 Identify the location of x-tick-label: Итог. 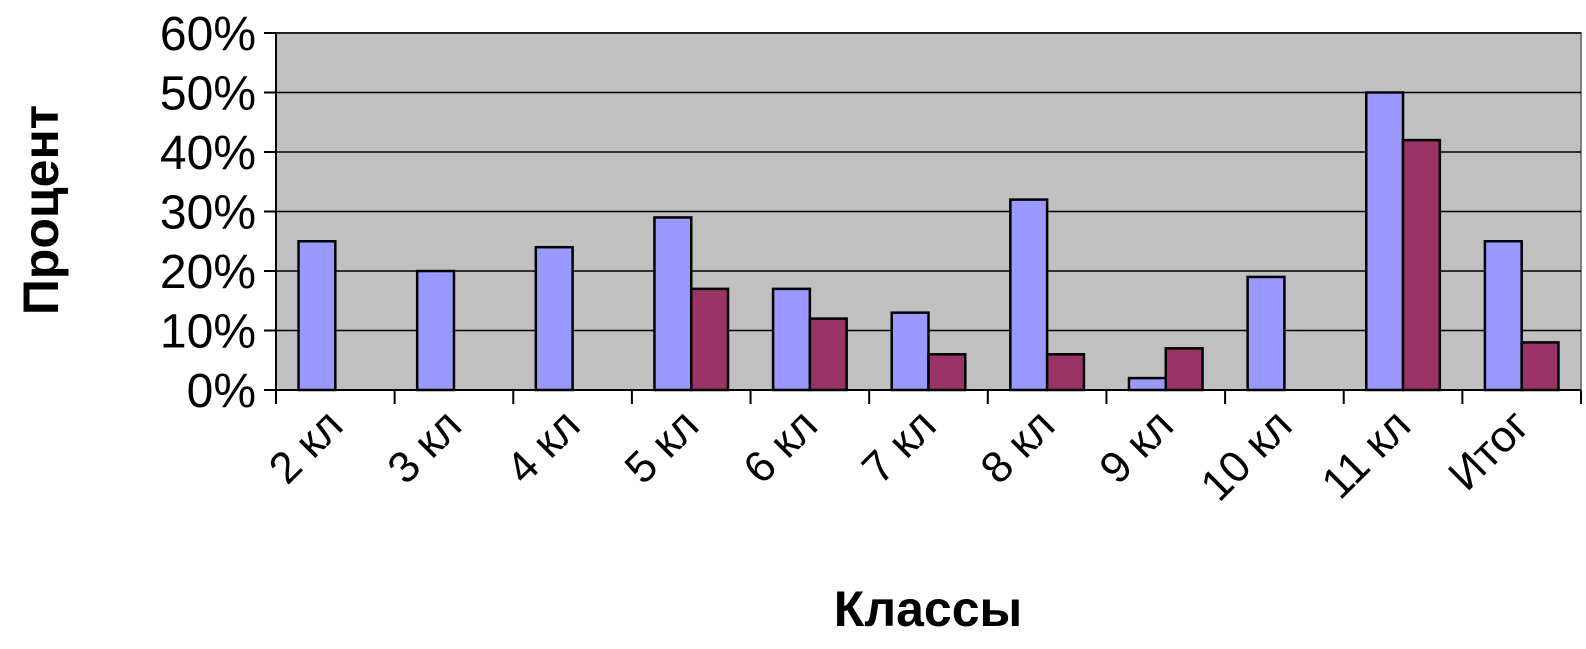
(1489, 450).